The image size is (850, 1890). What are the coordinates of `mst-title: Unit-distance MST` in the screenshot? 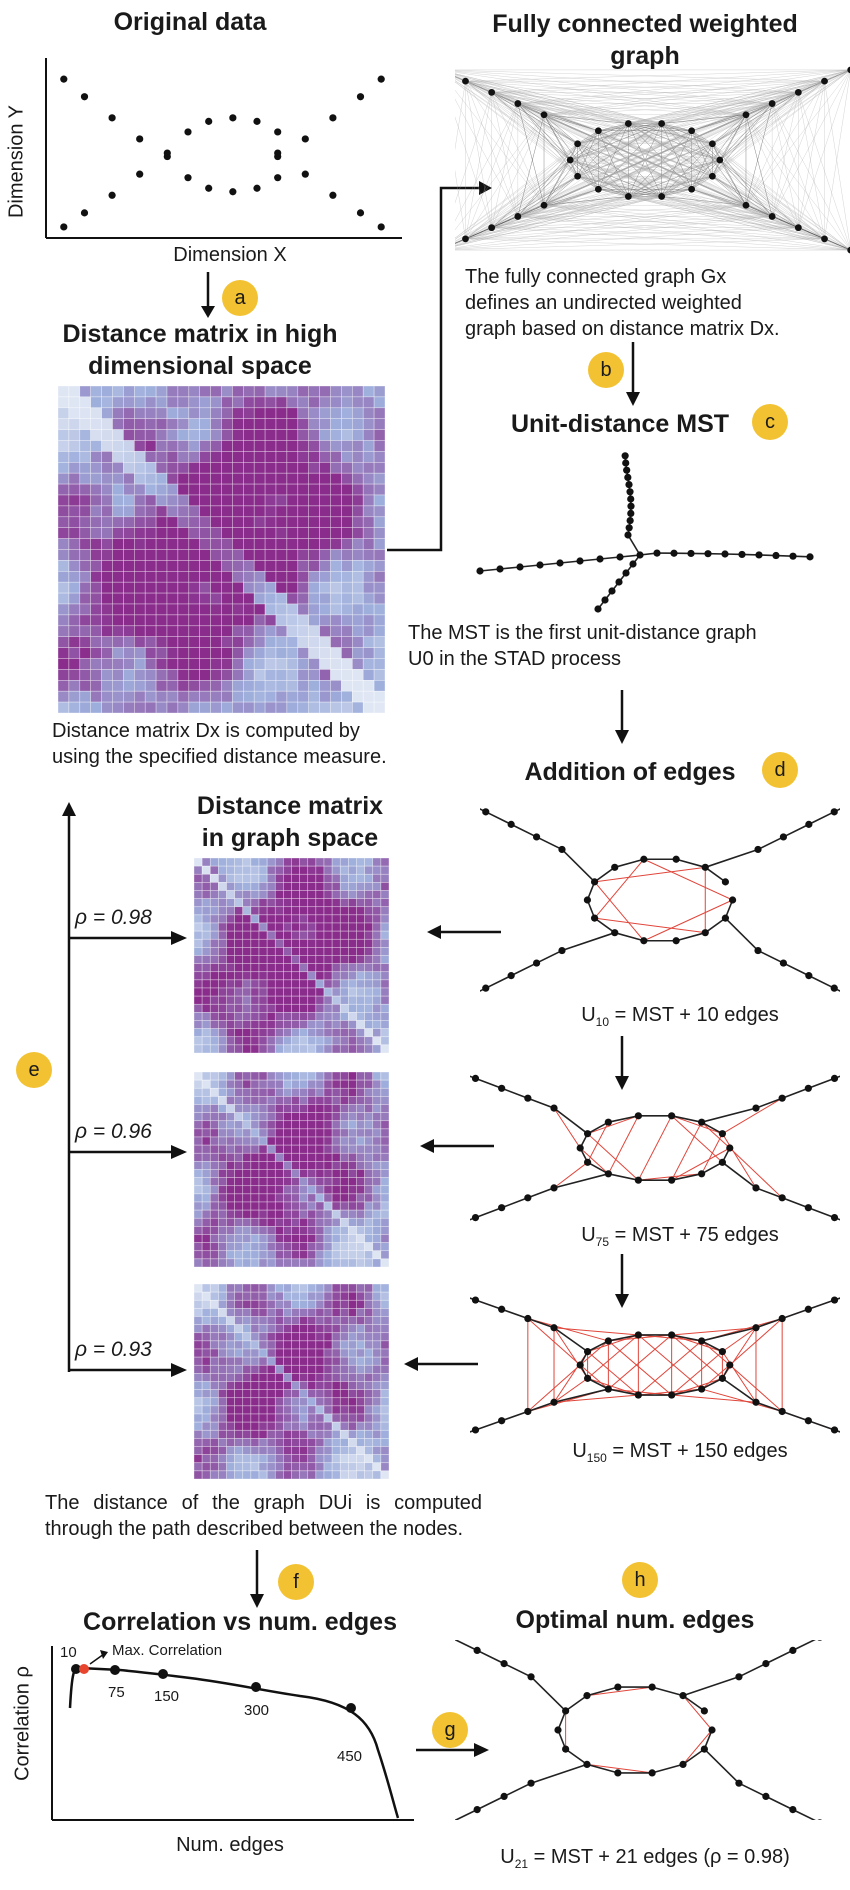 It's located at (620, 424).